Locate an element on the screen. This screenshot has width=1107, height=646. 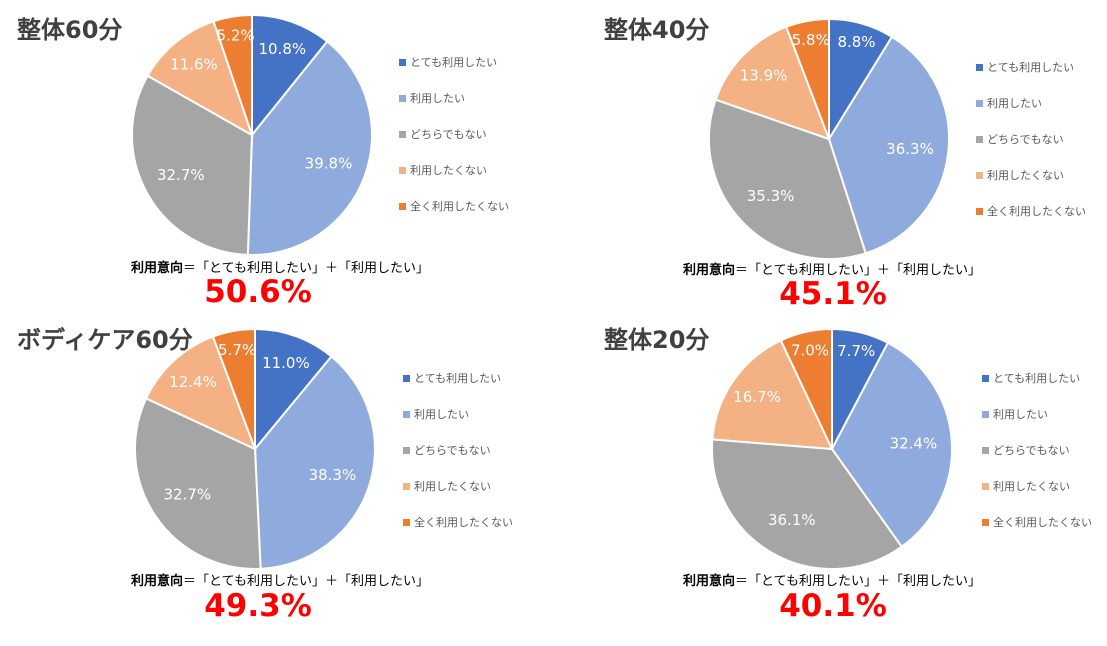
pie-data-label-very-likely: 7.7% is located at coordinates (856, 351).